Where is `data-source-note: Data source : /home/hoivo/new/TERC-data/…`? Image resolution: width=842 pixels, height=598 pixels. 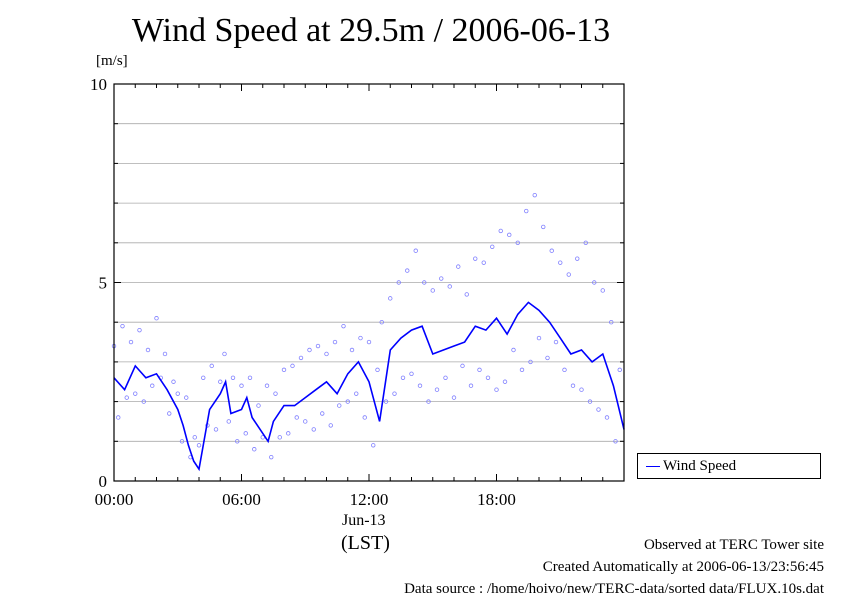
data-source-note: Data source : /home/hoivo/new/TERC-data/… is located at coordinates (614, 589).